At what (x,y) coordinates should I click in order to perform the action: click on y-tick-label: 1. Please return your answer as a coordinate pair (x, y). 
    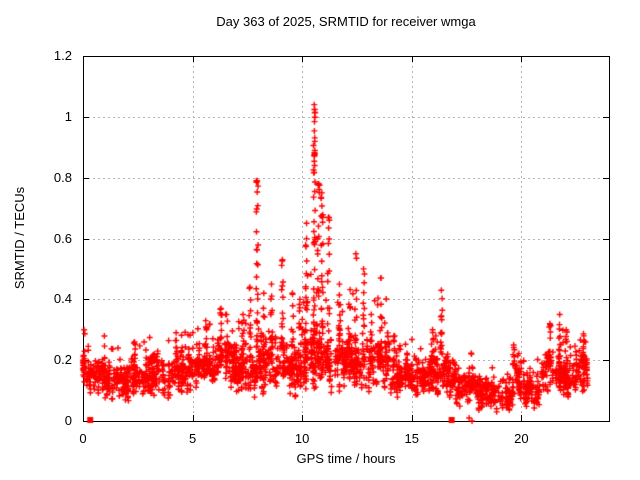
    Looking at the image, I should click on (68, 116).